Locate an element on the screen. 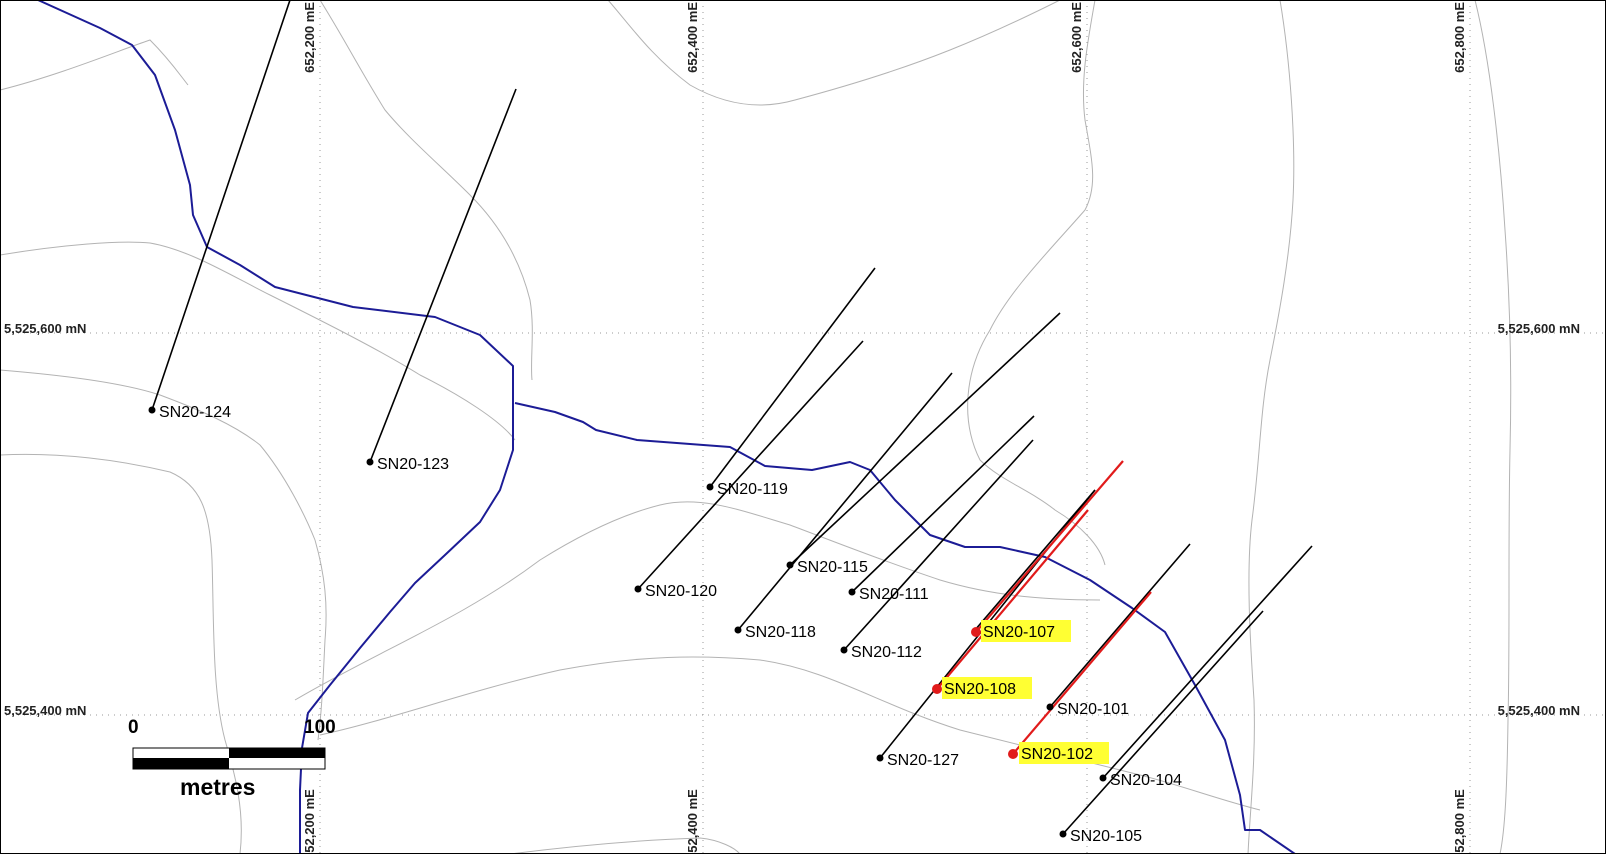 Image resolution: width=1606 pixels, height=854 pixels. drillhole-label: SN20-123 is located at coordinates (413, 464).